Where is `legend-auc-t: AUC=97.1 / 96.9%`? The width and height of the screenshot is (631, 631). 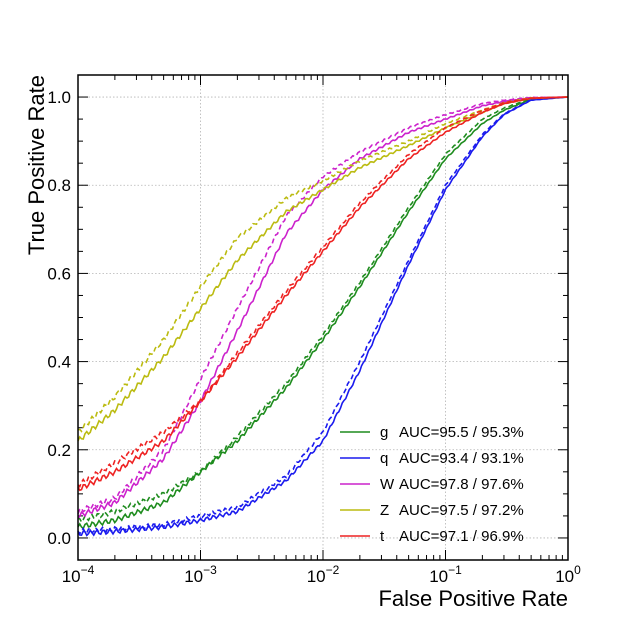
legend-auc-t: AUC=97.1 / 96.9% is located at coordinates (461, 536).